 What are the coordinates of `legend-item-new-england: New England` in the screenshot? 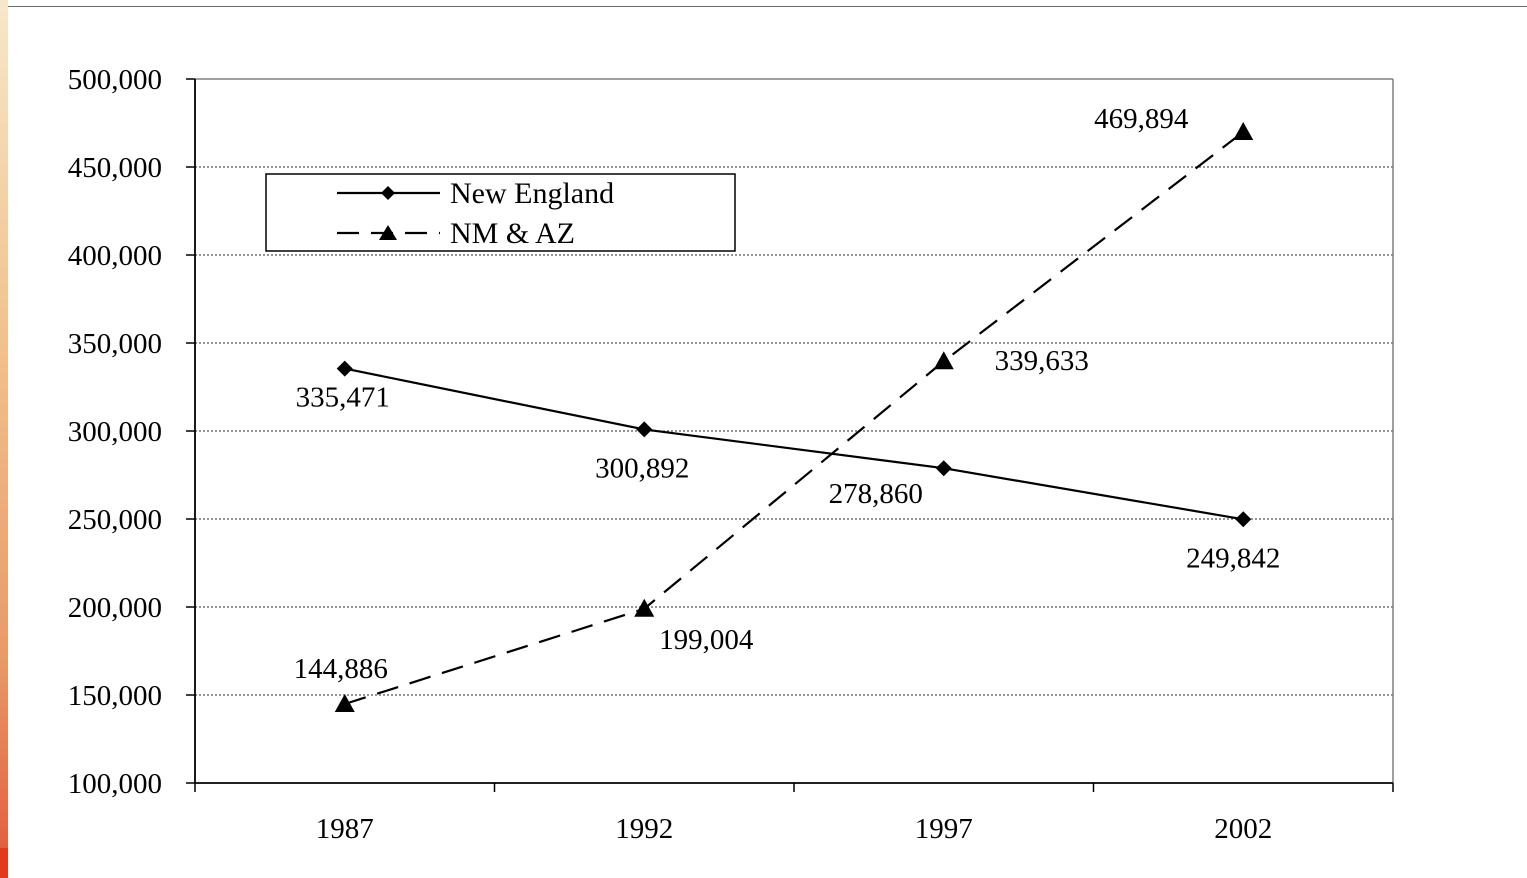 It's located at (475, 193).